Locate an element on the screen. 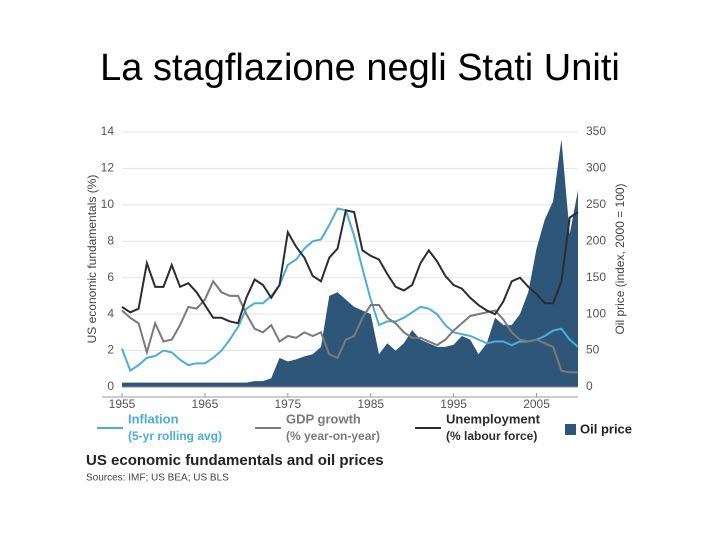  y-tick-label: 12 is located at coordinates (108, 168).